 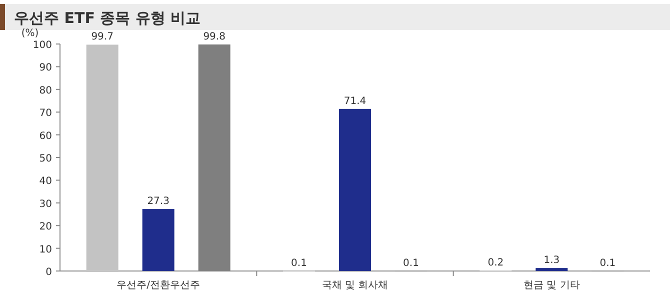 What do you see at coordinates (355, 101) in the screenshot?
I see `data-label: 71.4` at bounding box center [355, 101].